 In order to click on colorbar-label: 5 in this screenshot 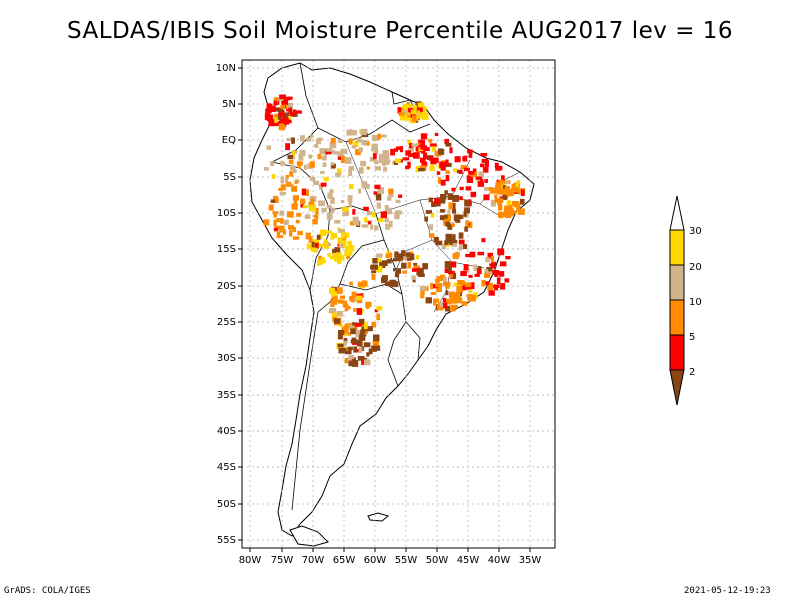, I will do `click(692, 337)`.